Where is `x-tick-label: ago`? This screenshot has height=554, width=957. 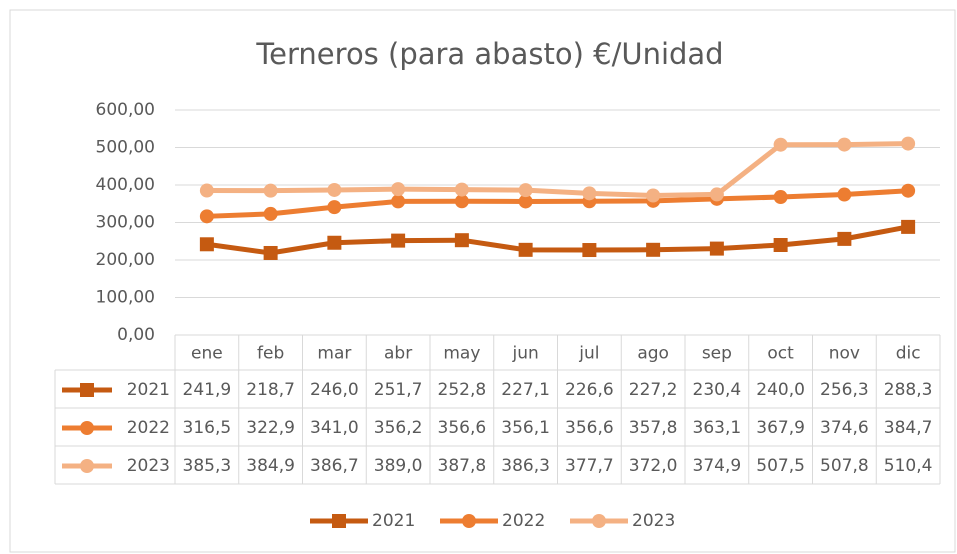 x-tick-label: ago is located at coordinates (653, 354).